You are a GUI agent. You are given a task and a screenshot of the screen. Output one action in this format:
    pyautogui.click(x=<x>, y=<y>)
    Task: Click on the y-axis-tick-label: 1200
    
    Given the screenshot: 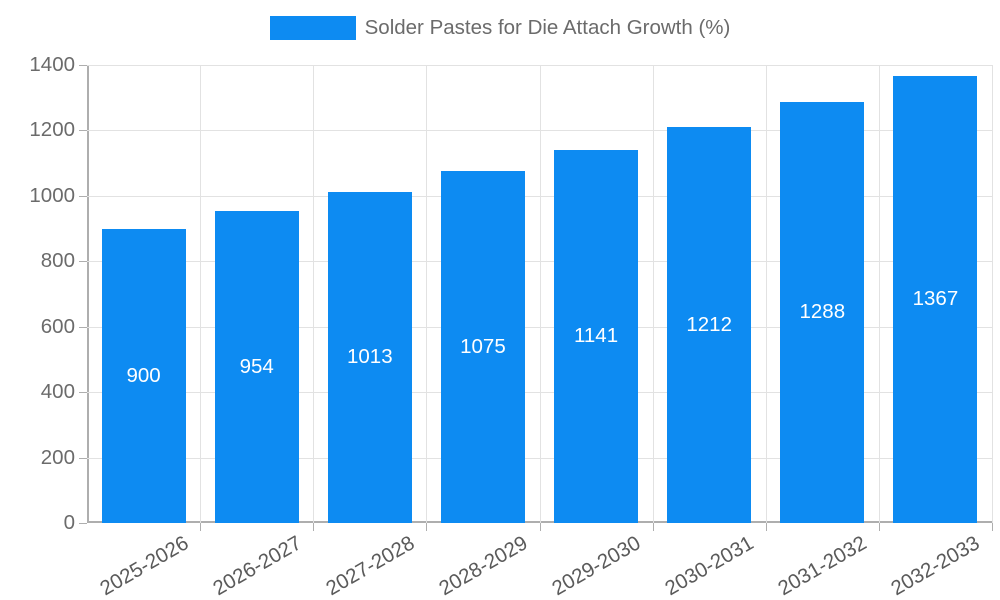 What is the action you would take?
    pyautogui.click(x=52, y=130)
    